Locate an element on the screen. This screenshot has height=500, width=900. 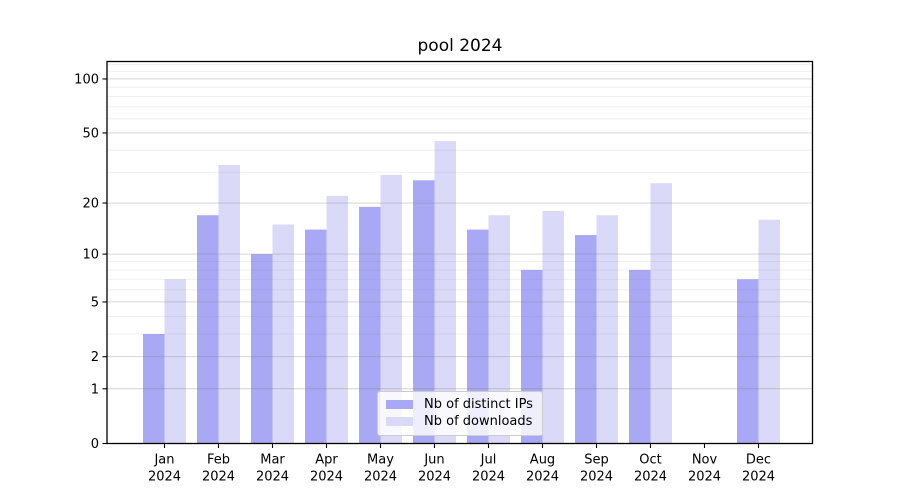
x-tick-year-jun: 2024 is located at coordinates (434, 477).